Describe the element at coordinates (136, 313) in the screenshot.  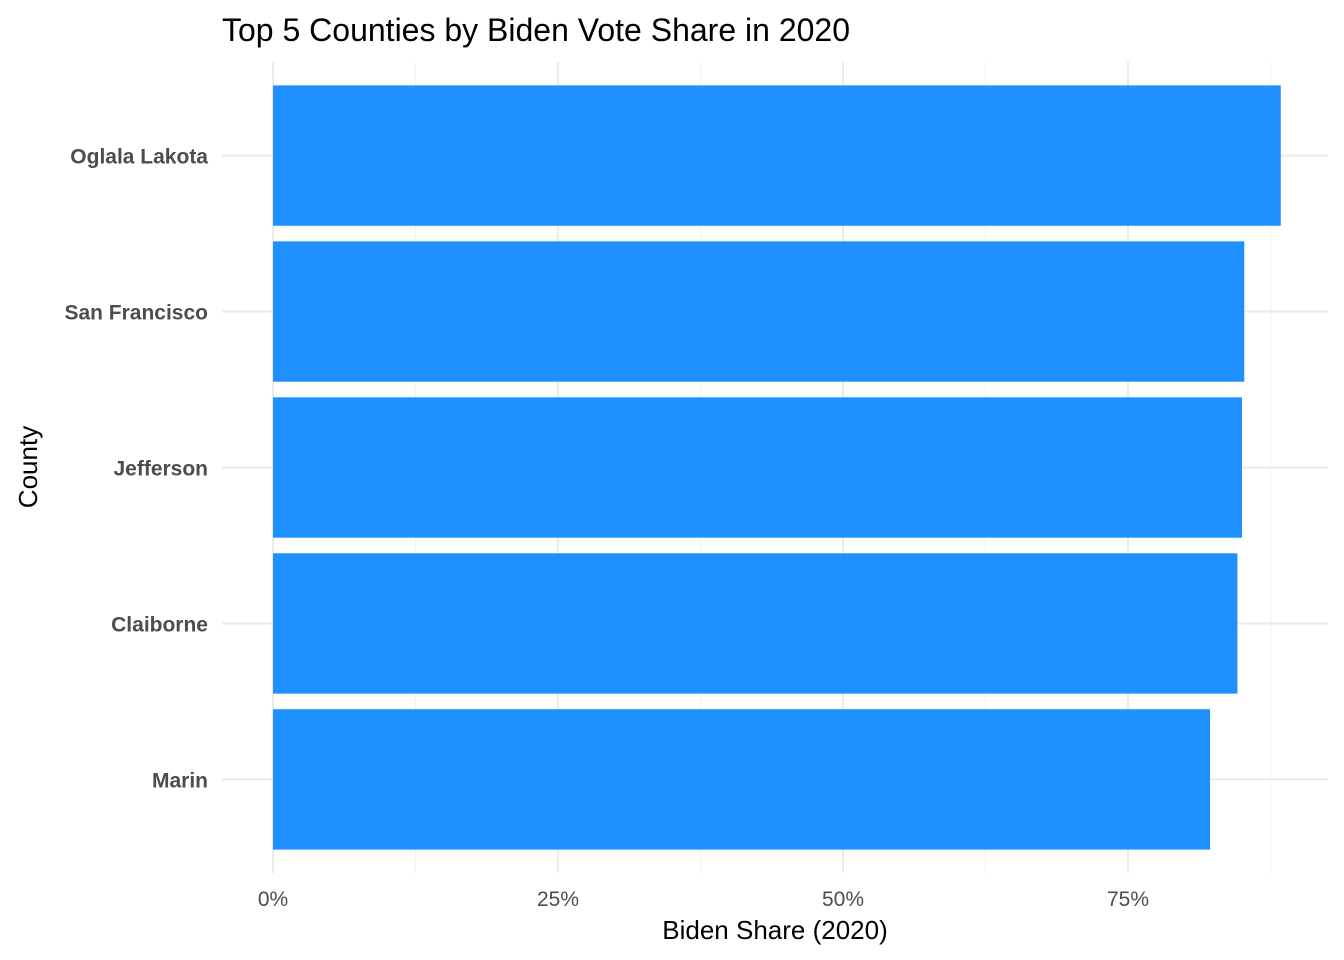
I see `y-tick-label: San Francisco` at that location.